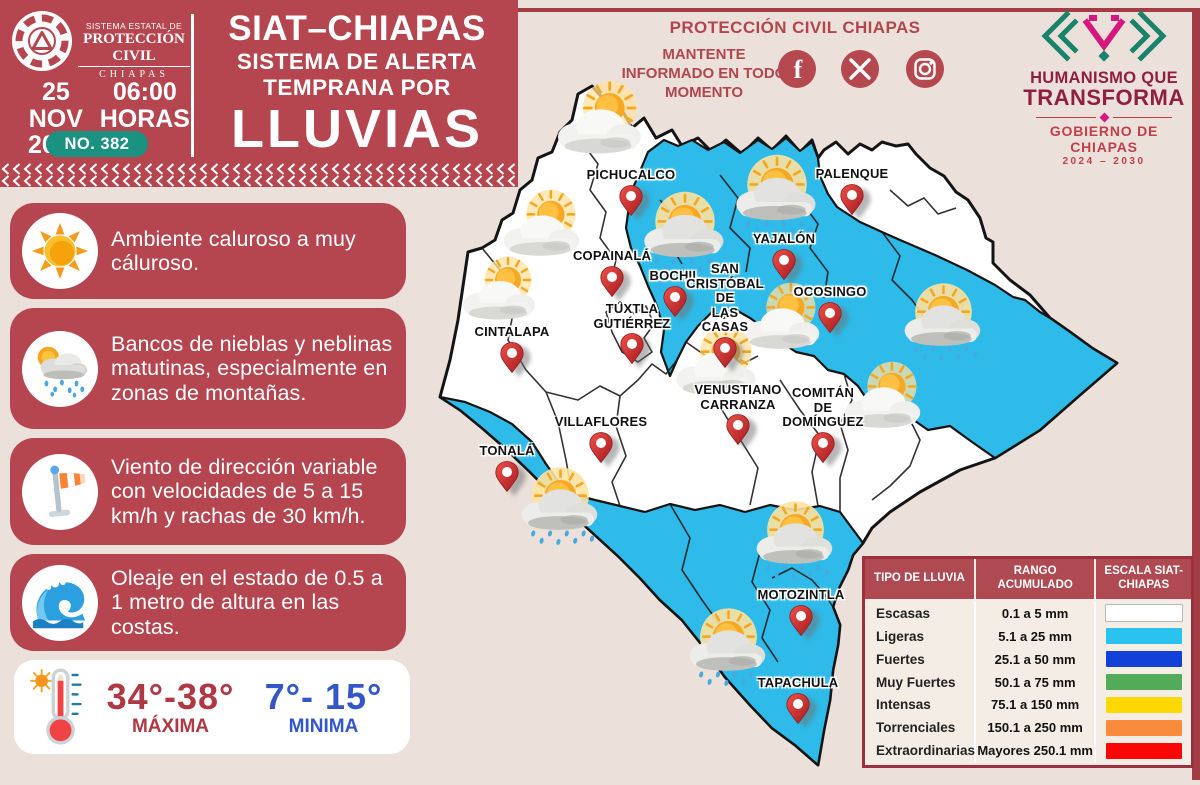  Describe the element at coordinates (797, 69) in the screenshot. I see `facebook-icon: f` at that location.